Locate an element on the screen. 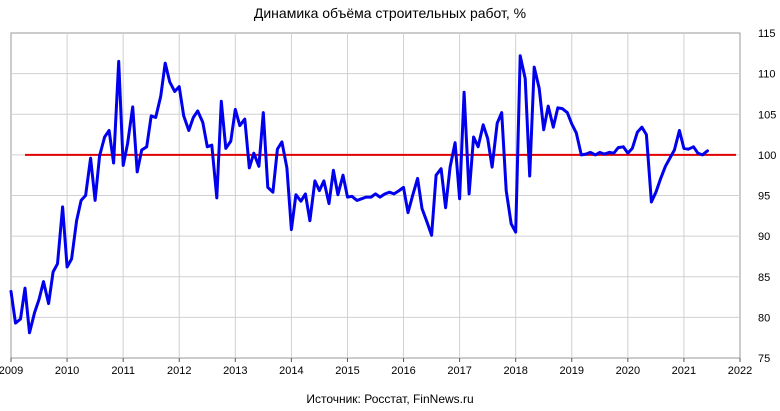 The height and width of the screenshot is (411, 780). y-tick-label: 100 is located at coordinates (767, 156).